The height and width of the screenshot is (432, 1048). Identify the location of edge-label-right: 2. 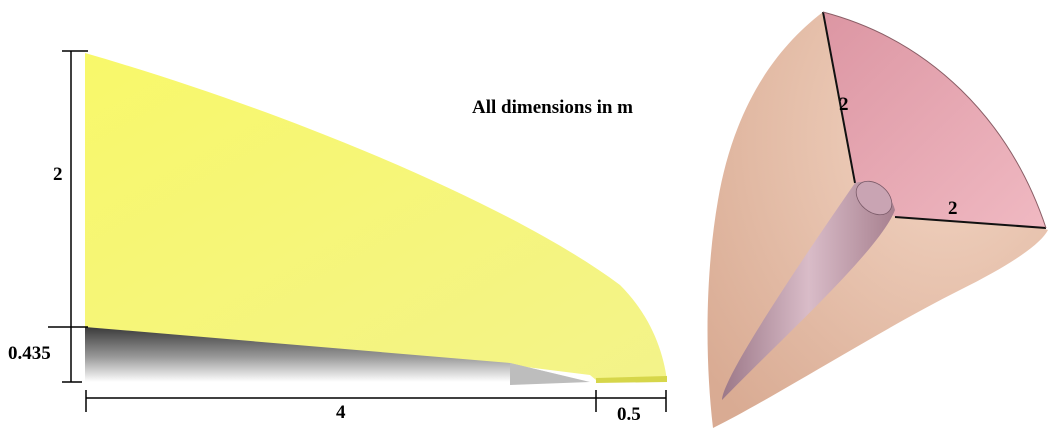
(953, 208).